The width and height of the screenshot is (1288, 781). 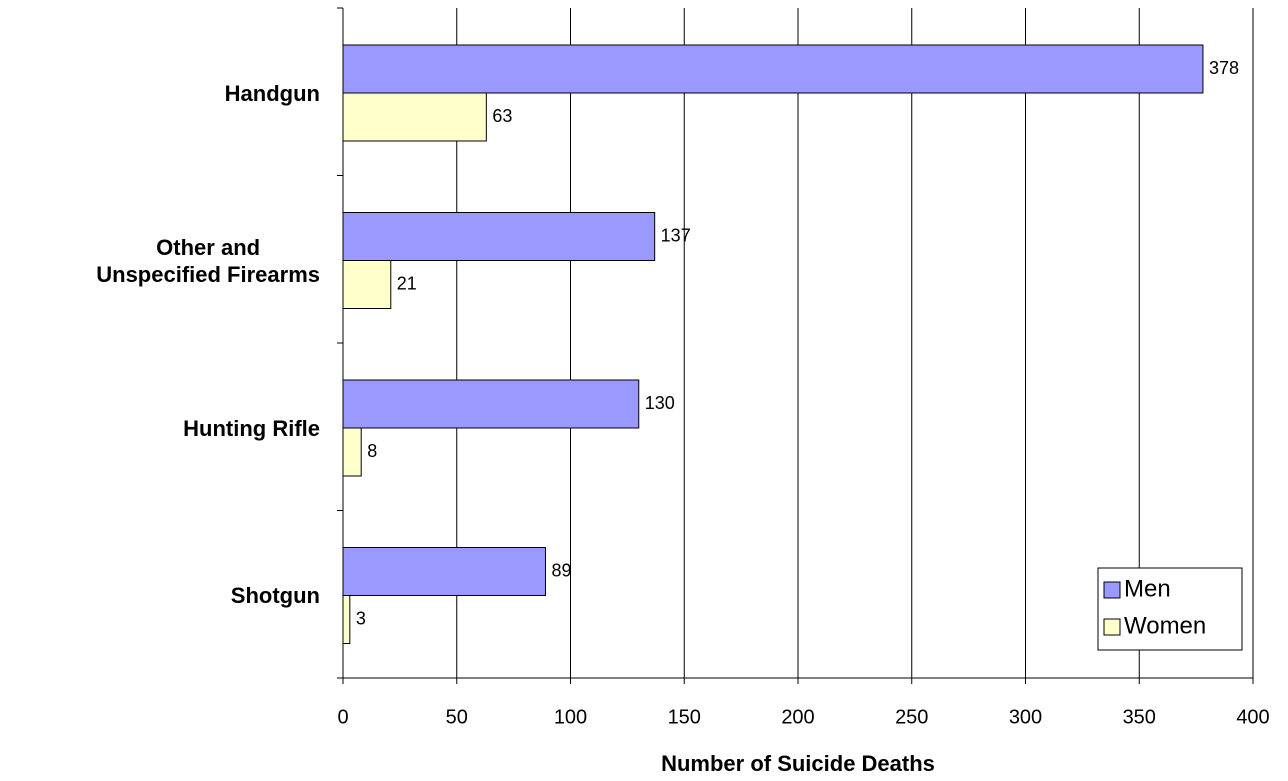 I want to click on x-tick-label: 300, so click(x=1025, y=717).